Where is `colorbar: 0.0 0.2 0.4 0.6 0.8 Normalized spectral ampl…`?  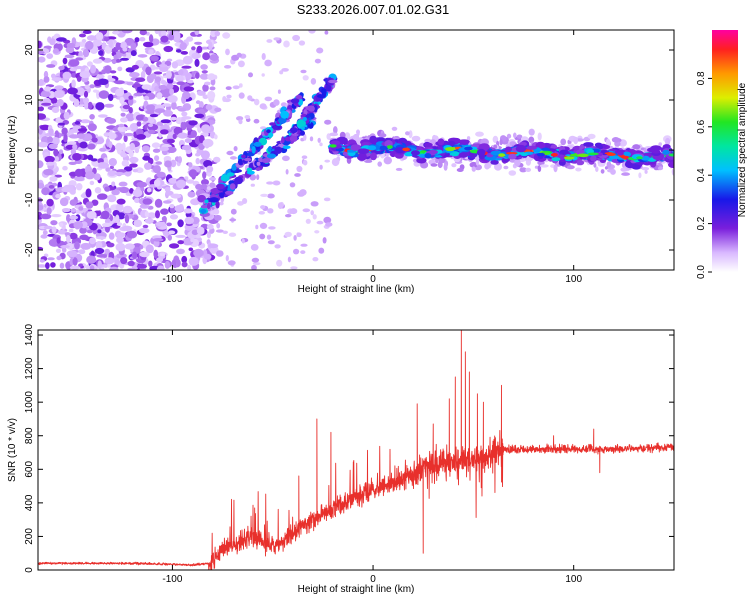 colorbar: 0.0 0.2 0.4 0.6 0.8 Normalized spectral ampl… is located at coordinates (722, 154).